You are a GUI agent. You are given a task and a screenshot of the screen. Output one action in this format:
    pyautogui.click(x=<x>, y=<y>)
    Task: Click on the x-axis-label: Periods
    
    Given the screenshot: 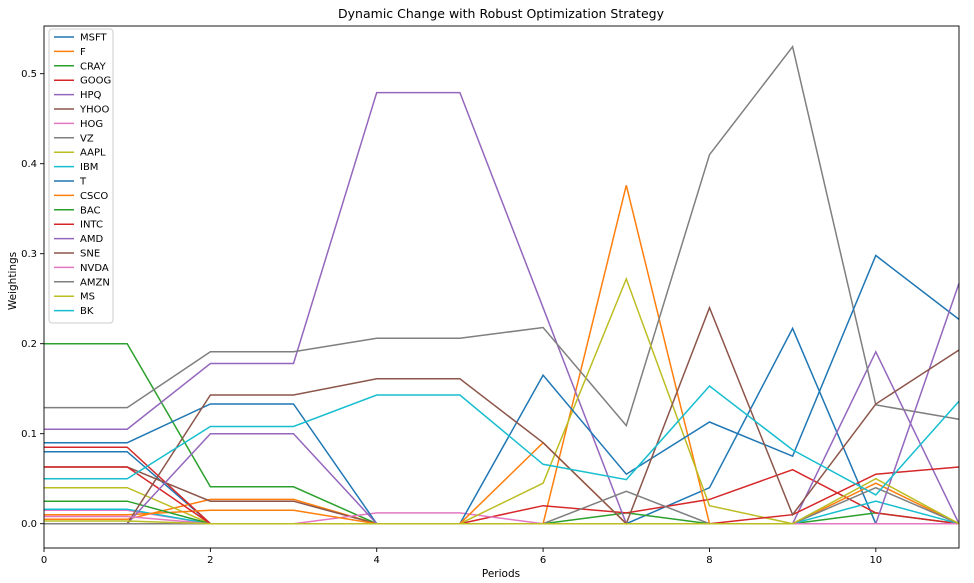 What is the action you would take?
    pyautogui.click(x=501, y=574)
    